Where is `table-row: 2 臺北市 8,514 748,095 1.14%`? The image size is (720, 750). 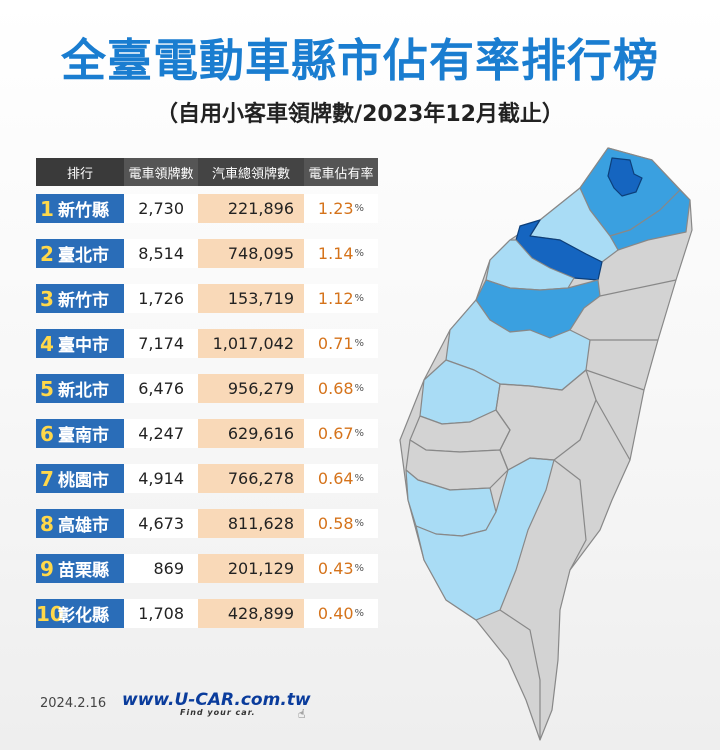
table-row: 2 臺北市 8,514 748,095 1.14% is located at coordinates (207, 253).